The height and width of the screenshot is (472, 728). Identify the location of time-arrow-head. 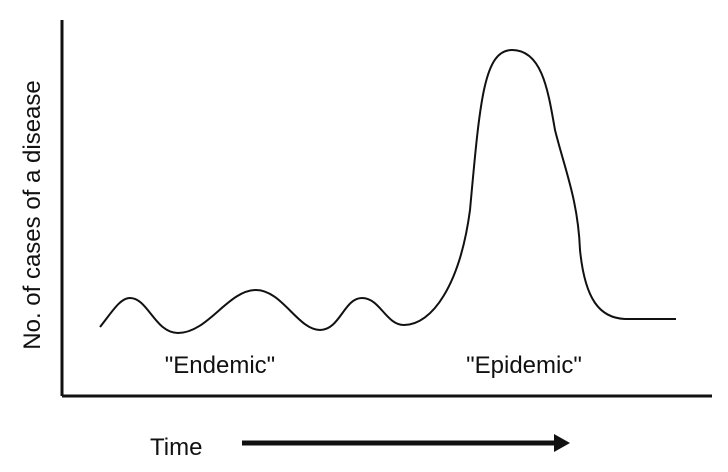
(562, 443).